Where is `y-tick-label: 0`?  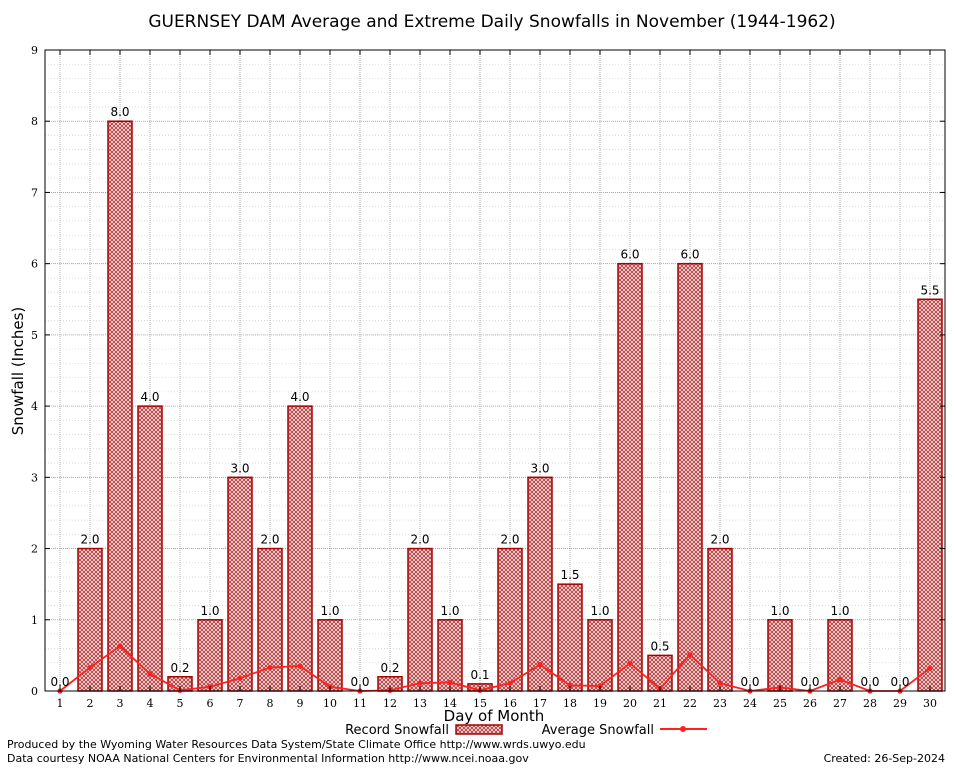 y-tick-label: 0 is located at coordinates (34, 691).